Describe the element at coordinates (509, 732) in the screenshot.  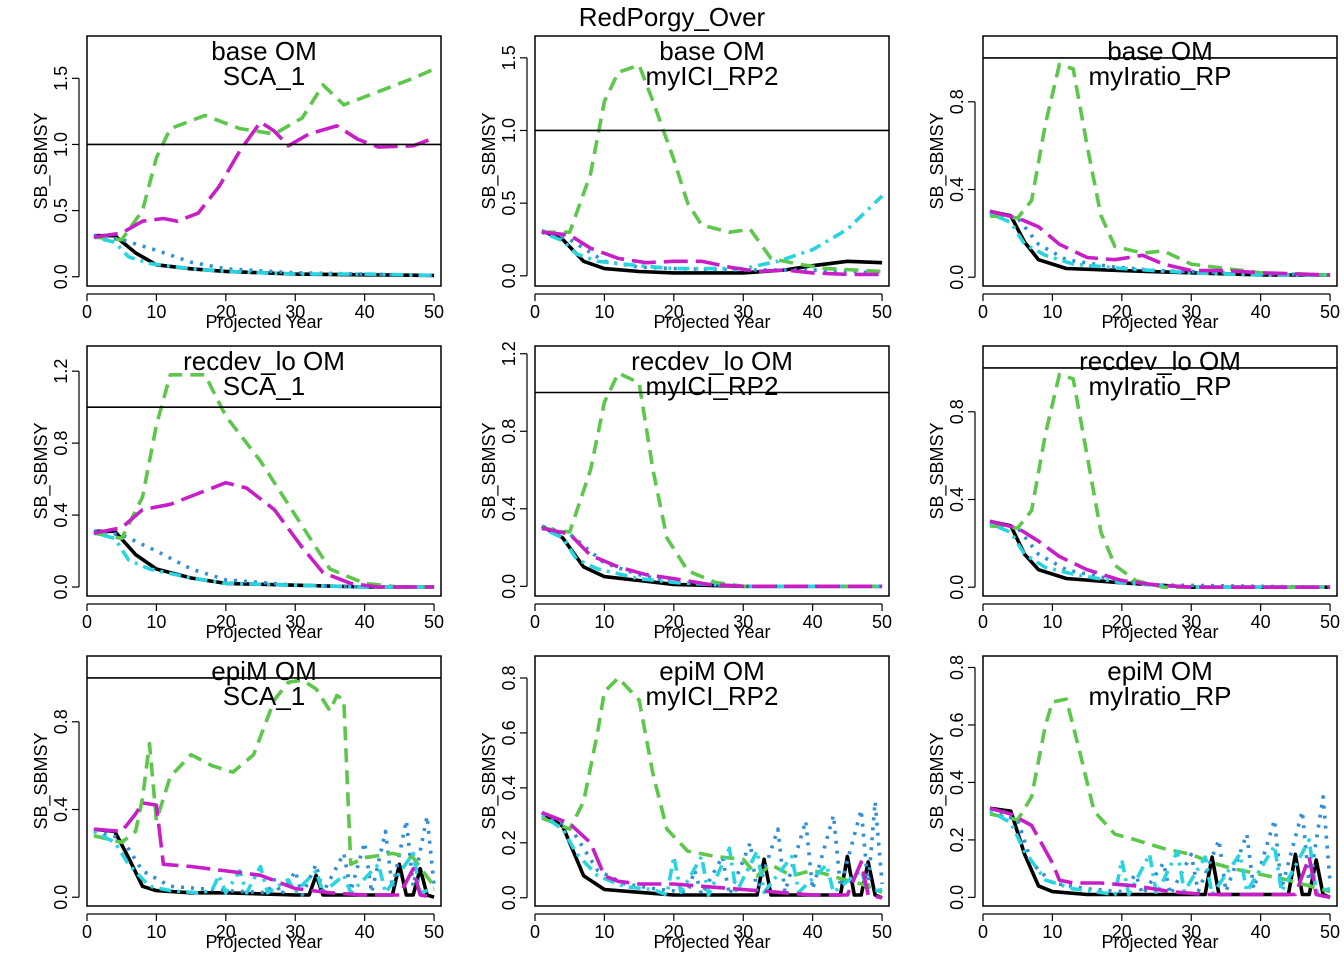
I see `y-tick-label: 0.6` at that location.